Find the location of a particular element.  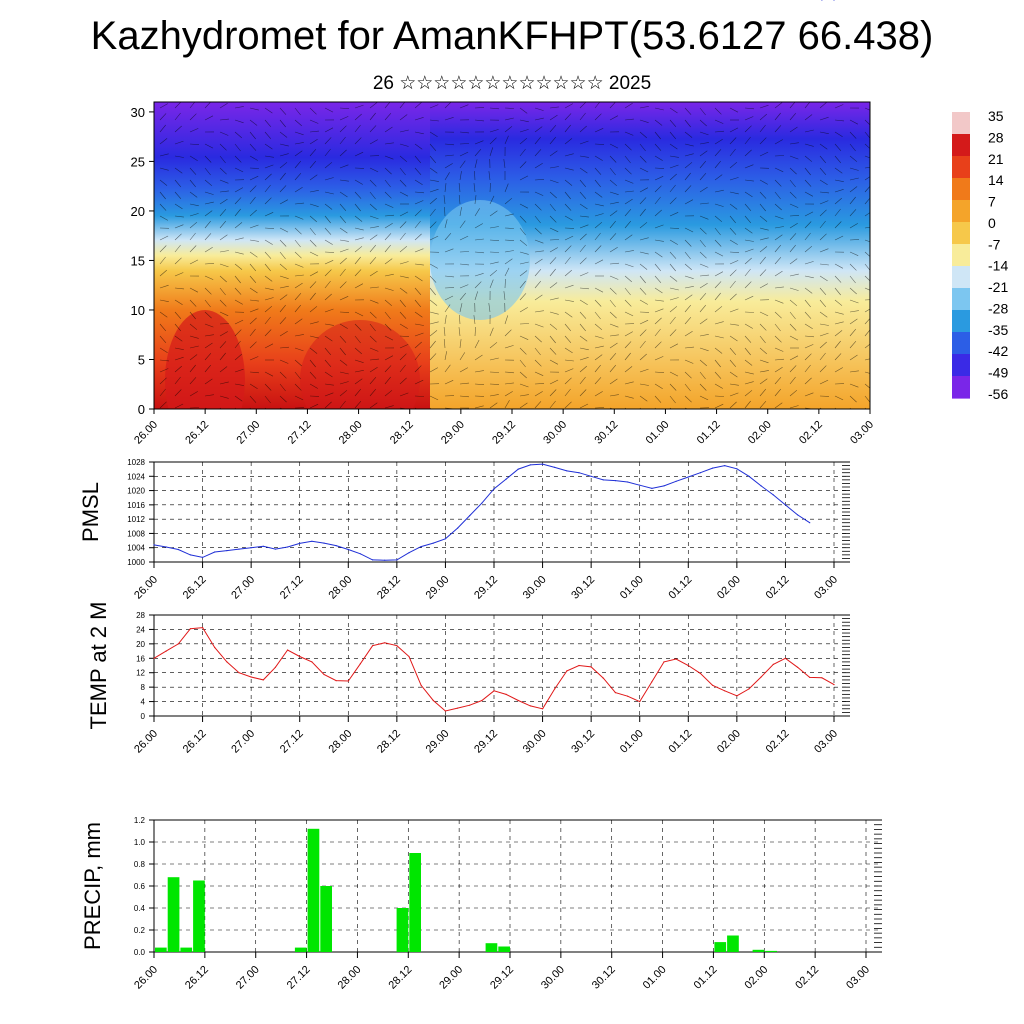

colorbar-segment is located at coordinates (961, 387).